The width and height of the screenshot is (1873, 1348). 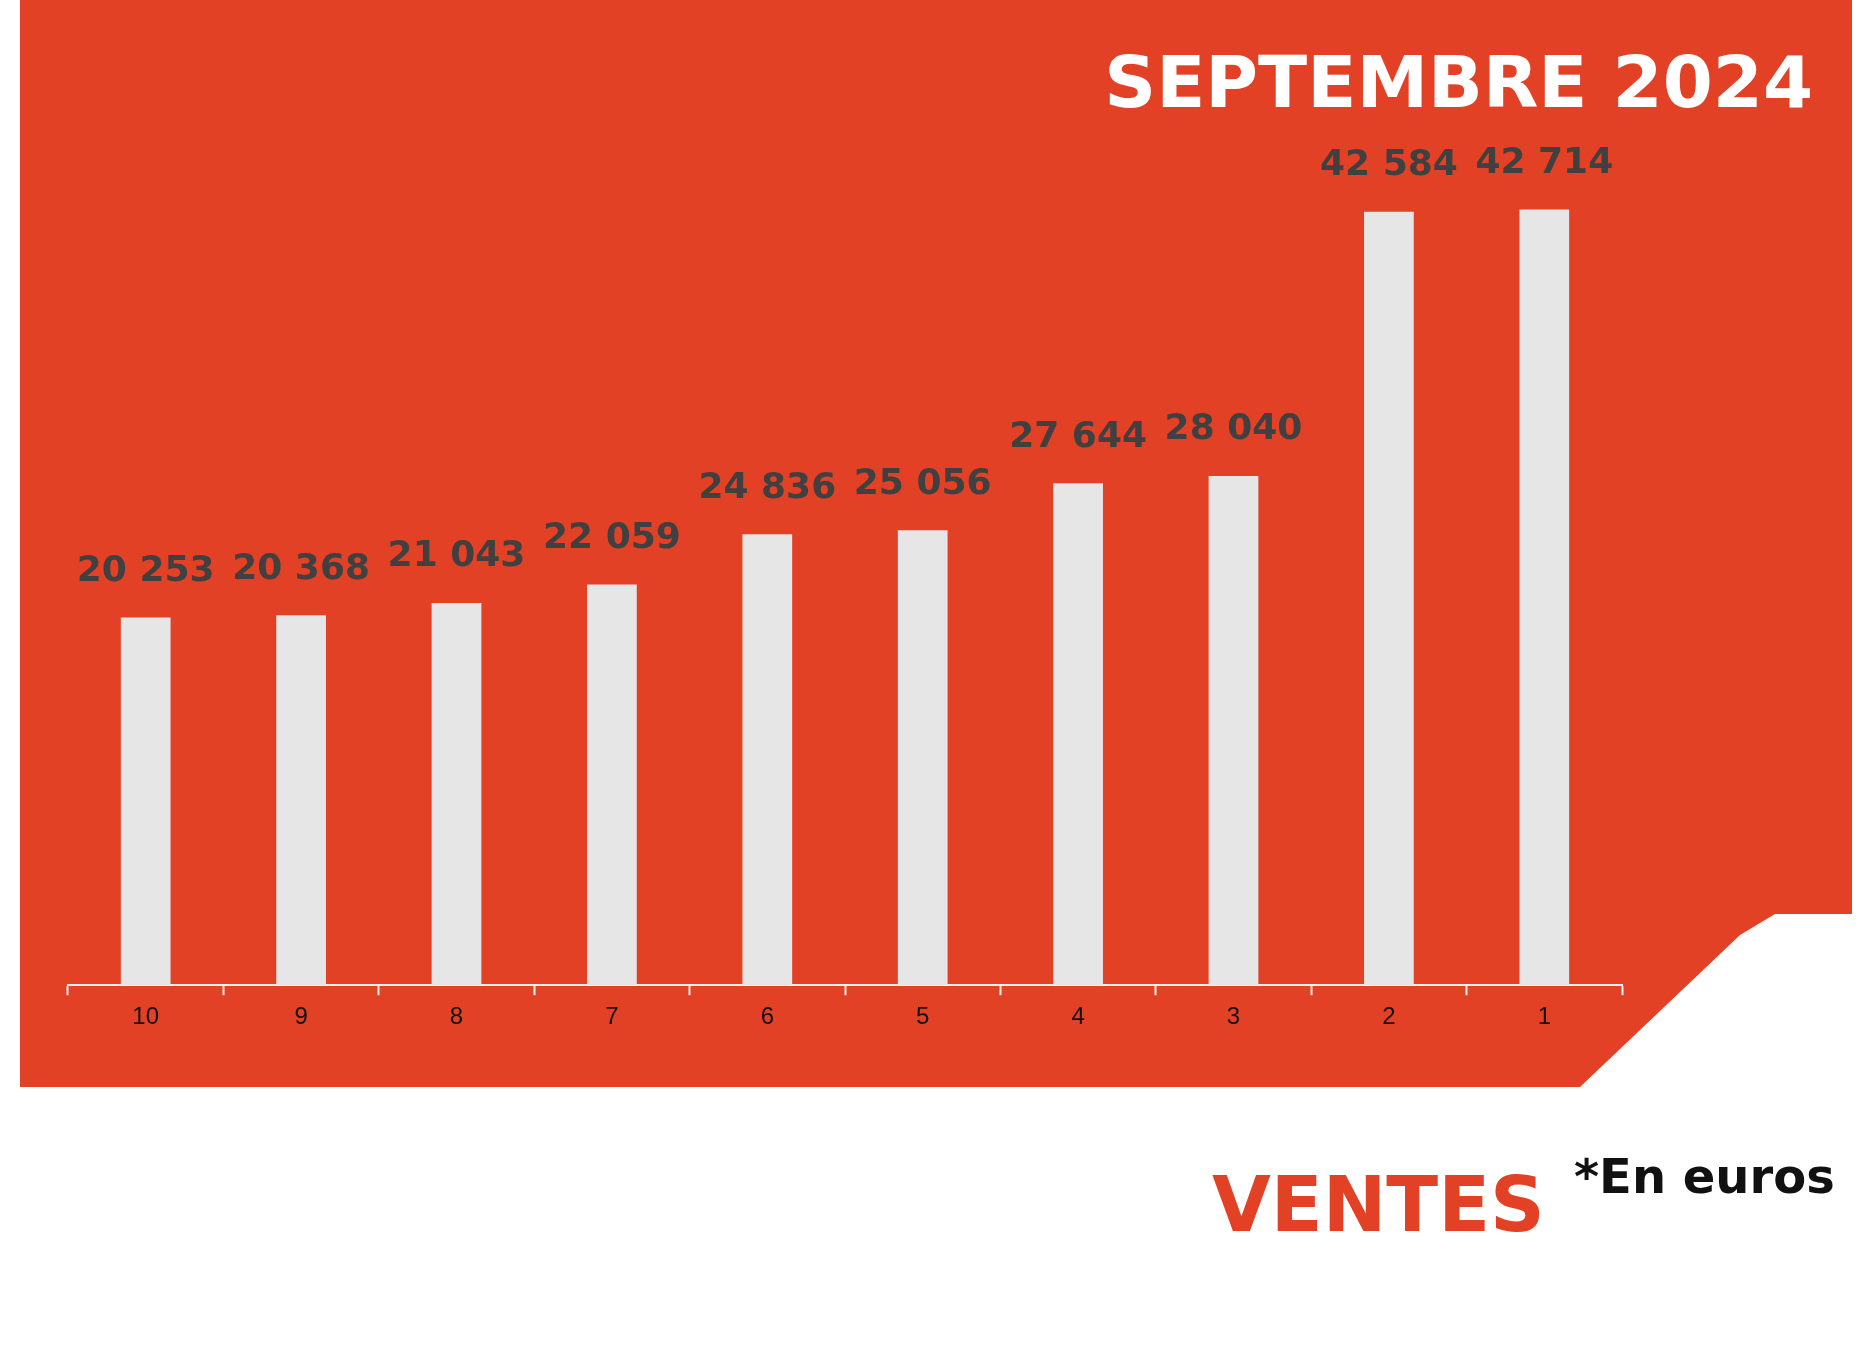 What do you see at coordinates (1704, 1176) in the screenshot?
I see `text: *En euros` at bounding box center [1704, 1176].